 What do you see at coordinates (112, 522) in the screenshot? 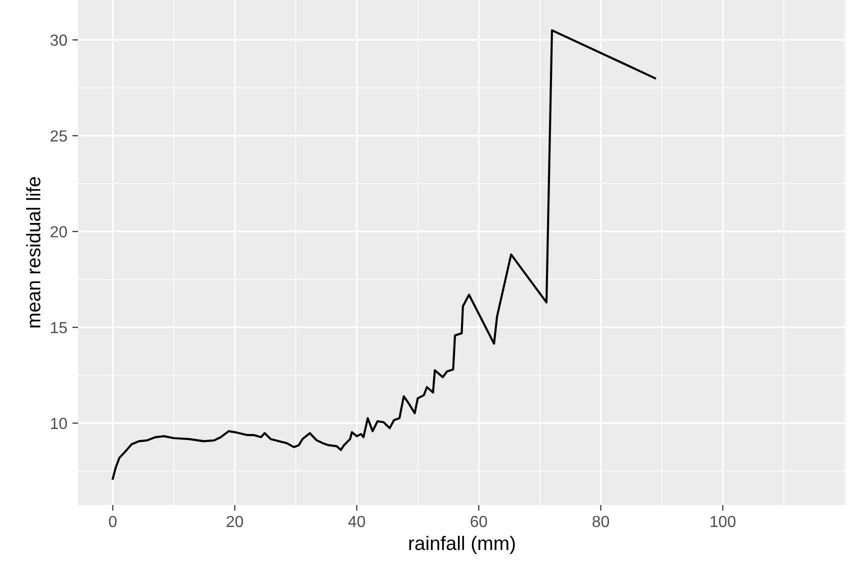
I see `x-tick-label: 0` at bounding box center [112, 522].